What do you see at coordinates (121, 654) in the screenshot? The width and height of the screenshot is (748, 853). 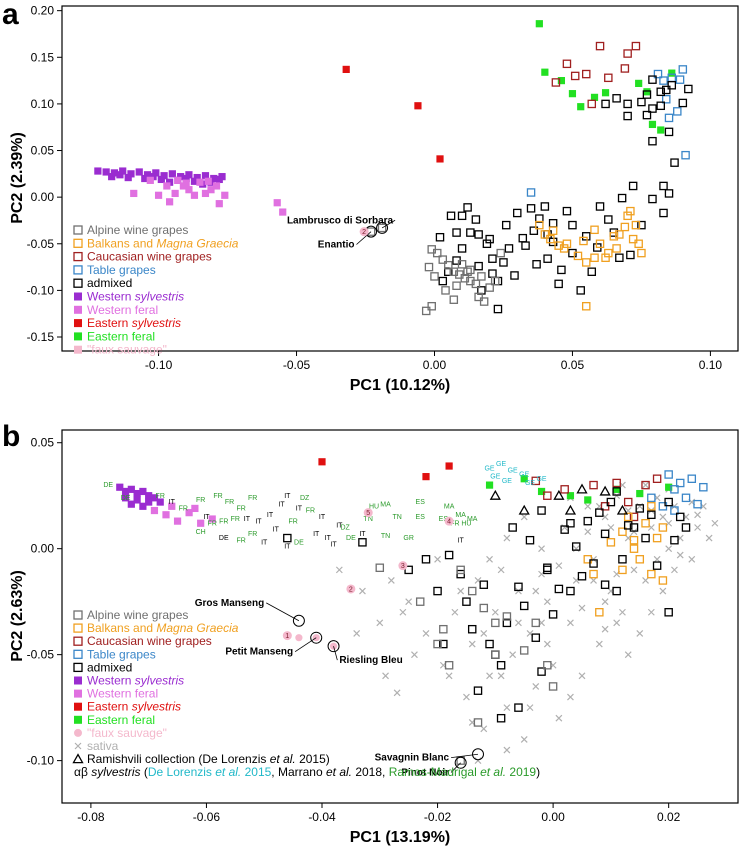 I see `legend-entry-table: Table grapes` at bounding box center [121, 654].